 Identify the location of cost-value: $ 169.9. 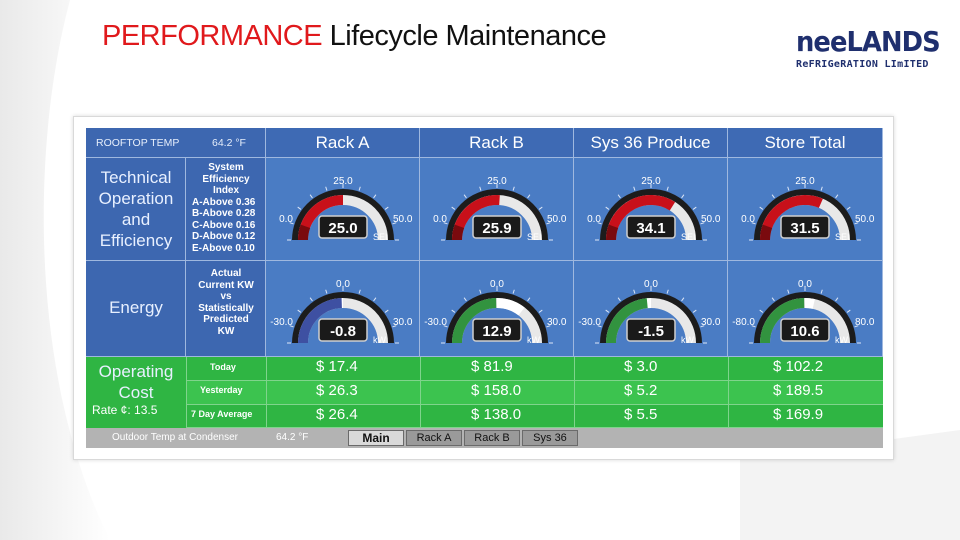
(798, 414).